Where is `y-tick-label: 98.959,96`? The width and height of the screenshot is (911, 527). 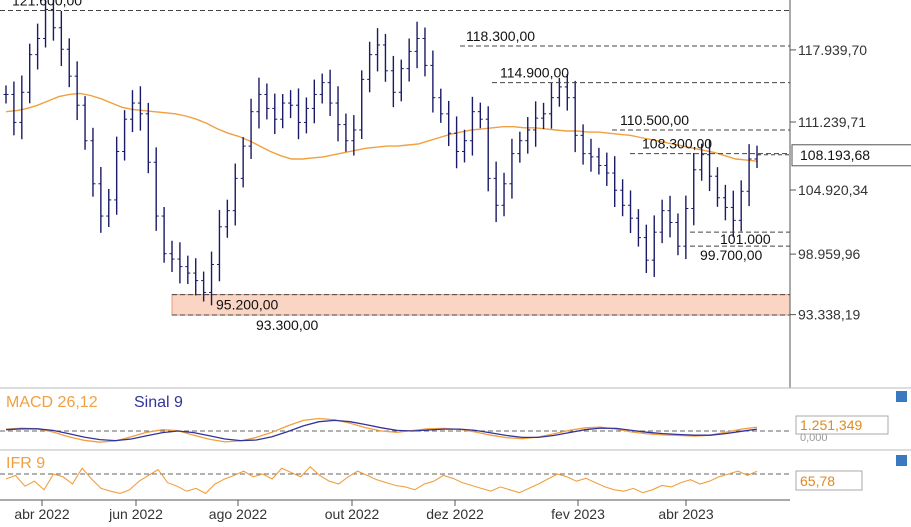 y-tick-label: 98.959,96 is located at coordinates (829, 254).